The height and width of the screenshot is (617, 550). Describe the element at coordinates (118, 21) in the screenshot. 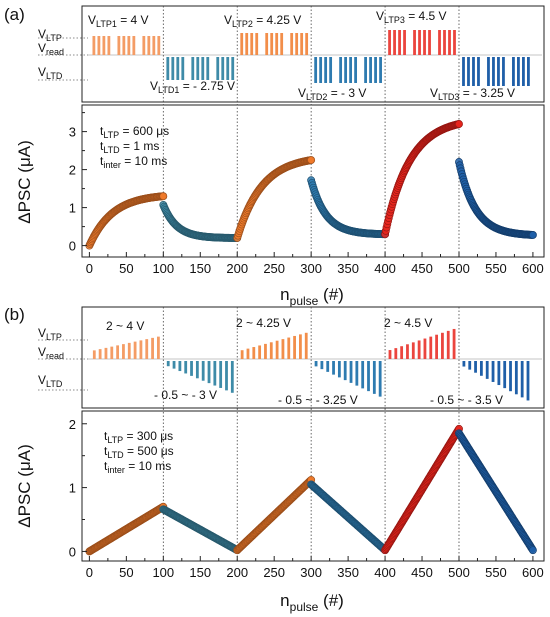

I see `annotation-vltp1: VLTP1 = 4 V` at that location.